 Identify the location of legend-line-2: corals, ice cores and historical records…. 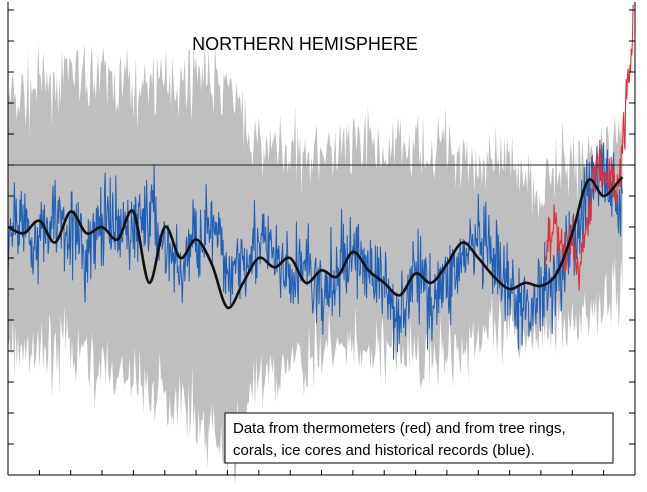
(384, 450).